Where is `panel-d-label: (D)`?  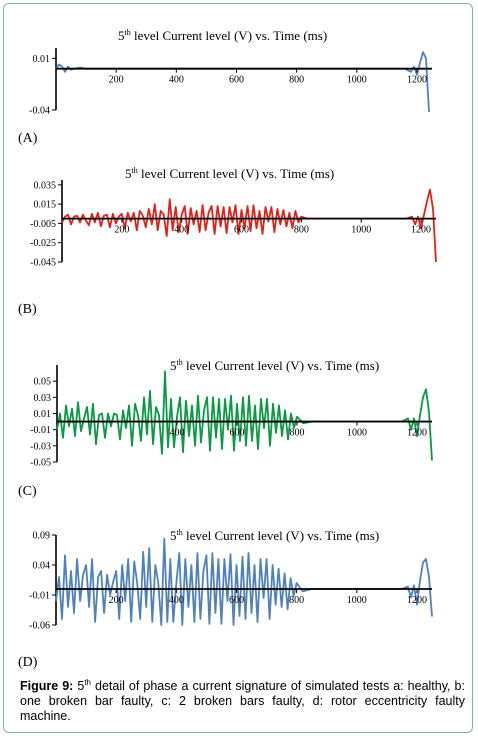
panel-d-label: (D) is located at coordinates (28, 662).